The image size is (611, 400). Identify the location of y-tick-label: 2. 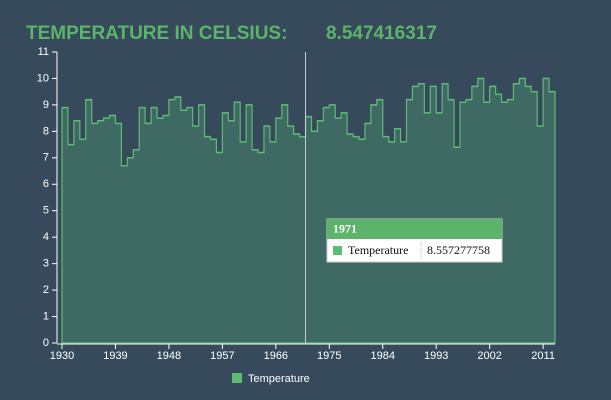
(46, 290).